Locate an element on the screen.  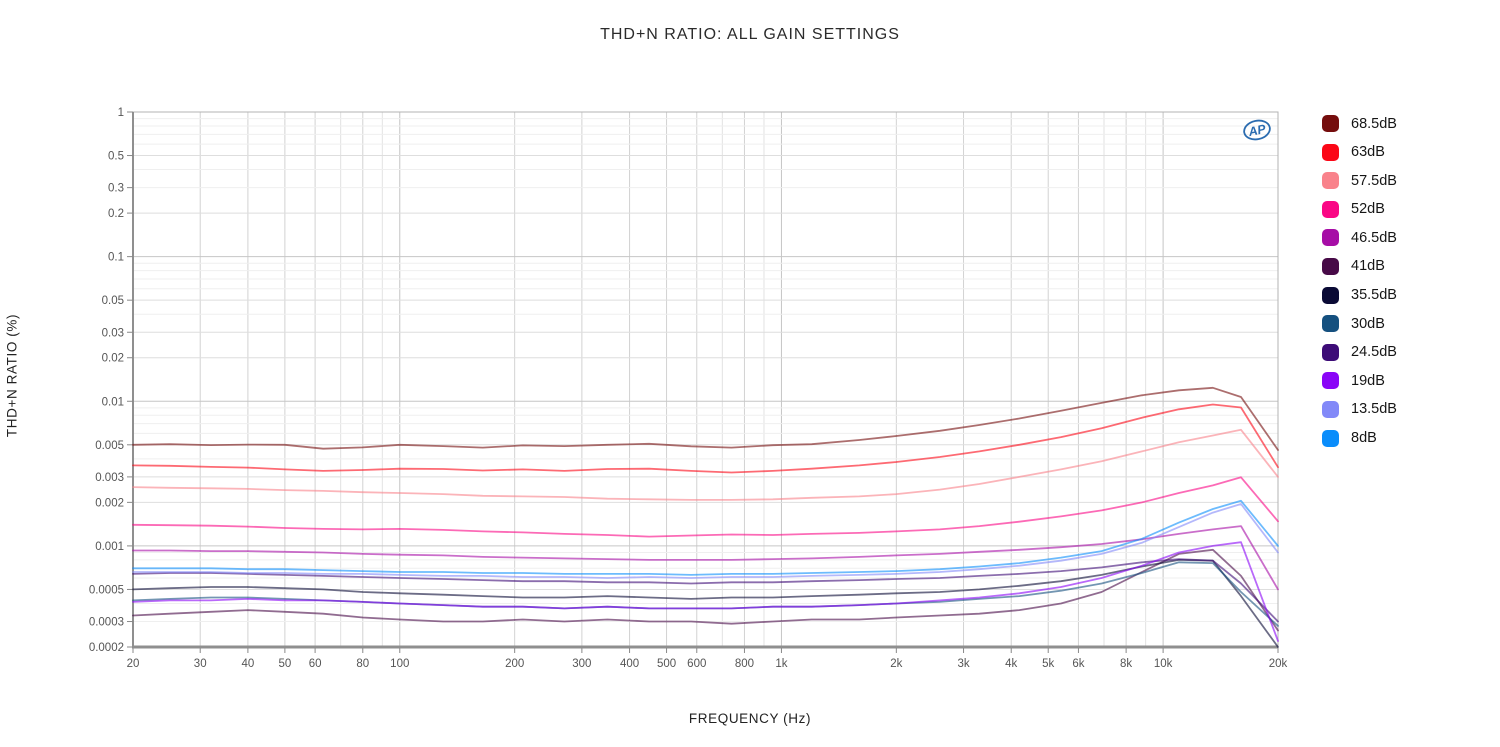
series-line-63dB is located at coordinates (705, 438).